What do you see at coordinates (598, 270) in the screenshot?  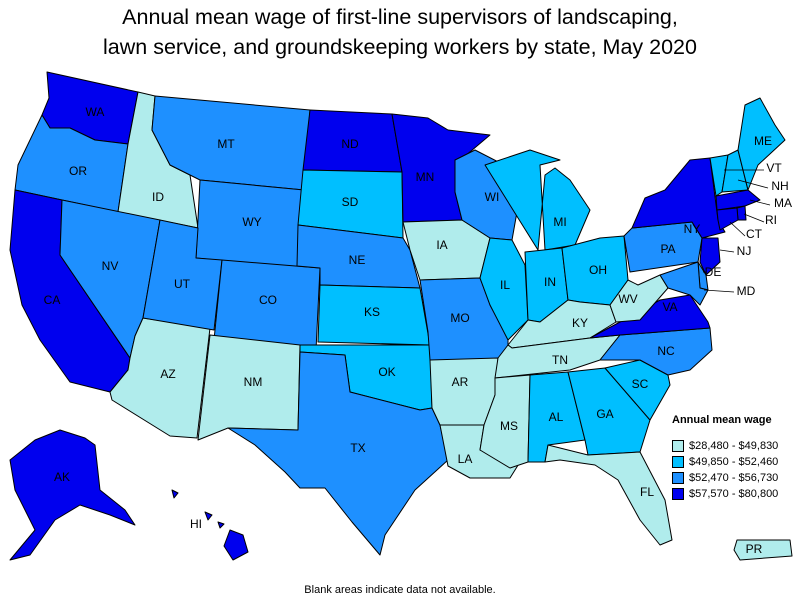 I see `state-label-oh: OH` at bounding box center [598, 270].